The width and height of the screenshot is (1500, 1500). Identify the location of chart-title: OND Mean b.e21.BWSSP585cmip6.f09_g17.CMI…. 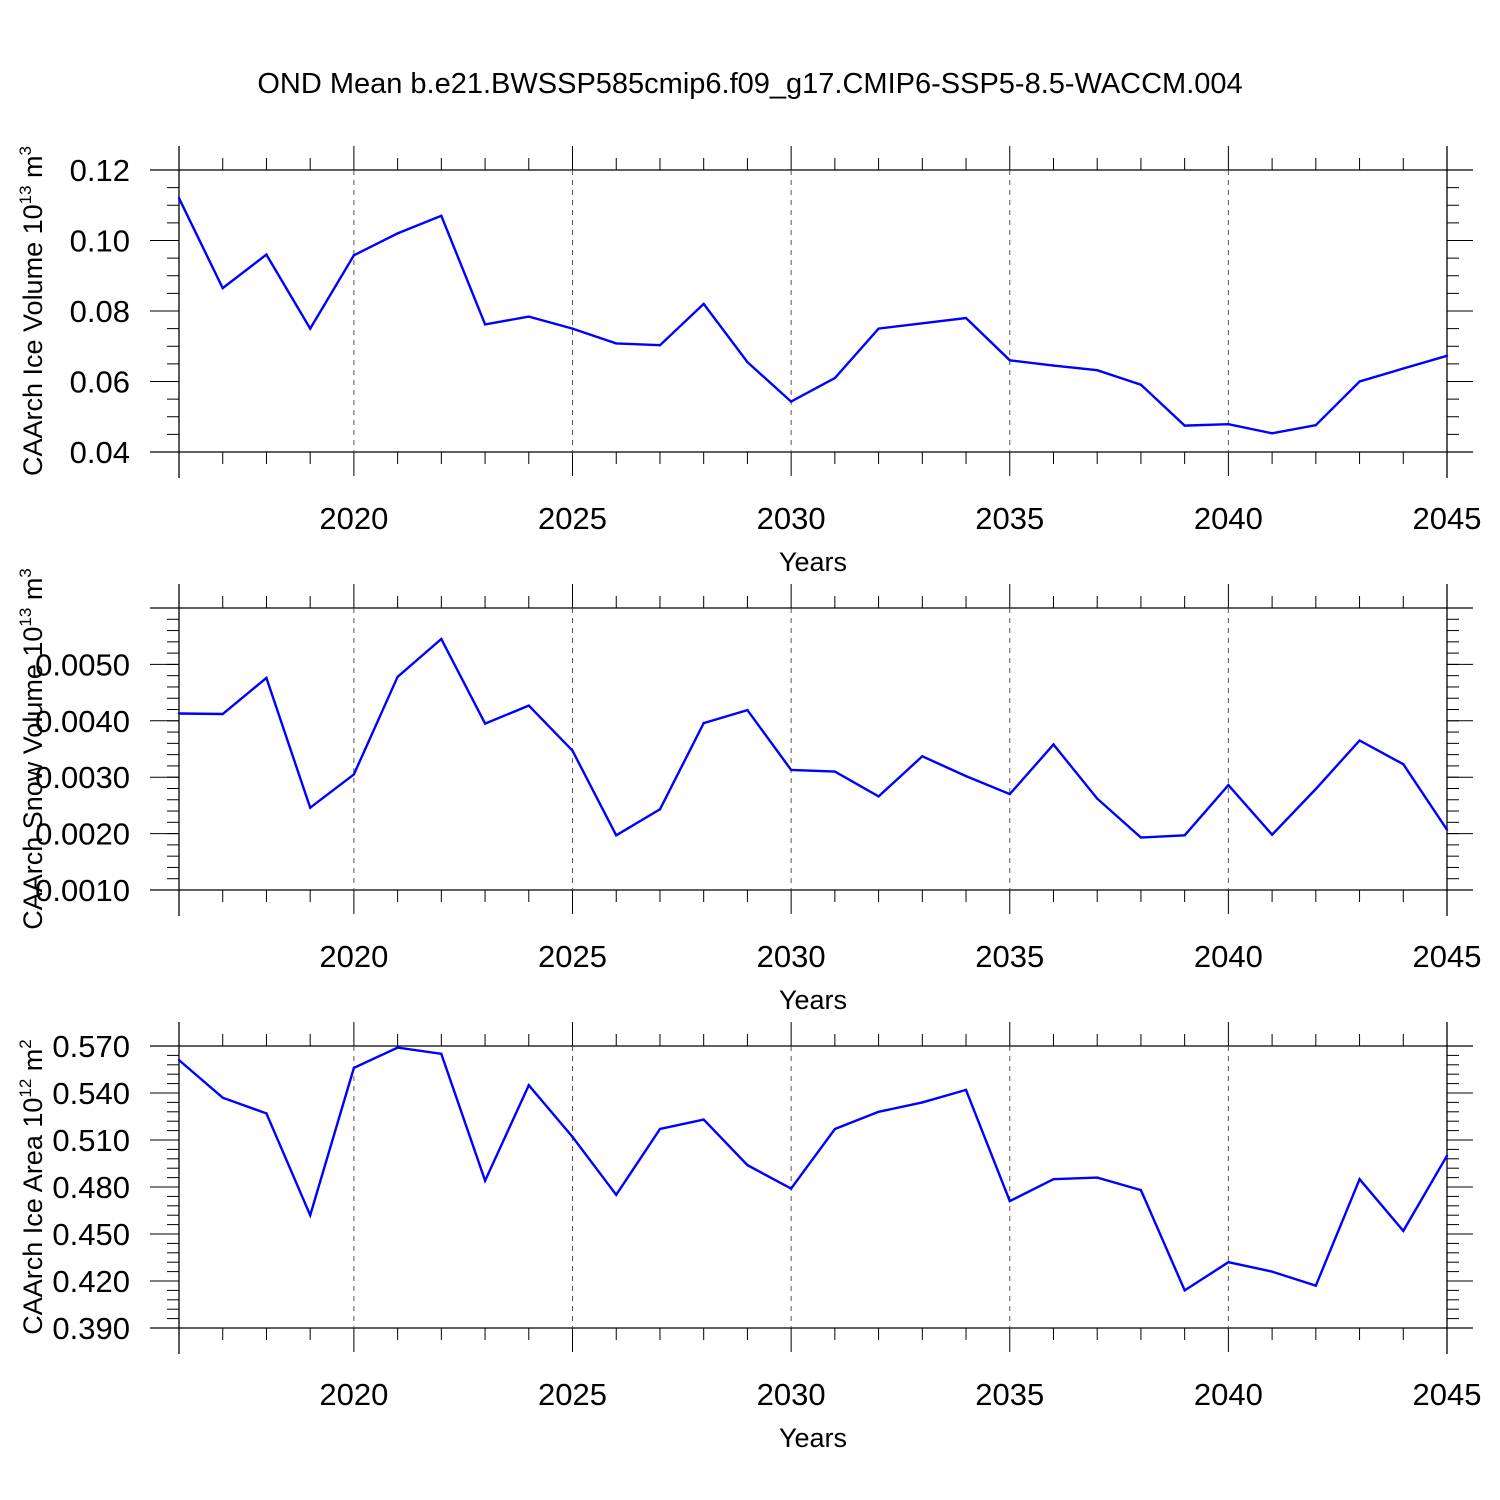
(750, 84).